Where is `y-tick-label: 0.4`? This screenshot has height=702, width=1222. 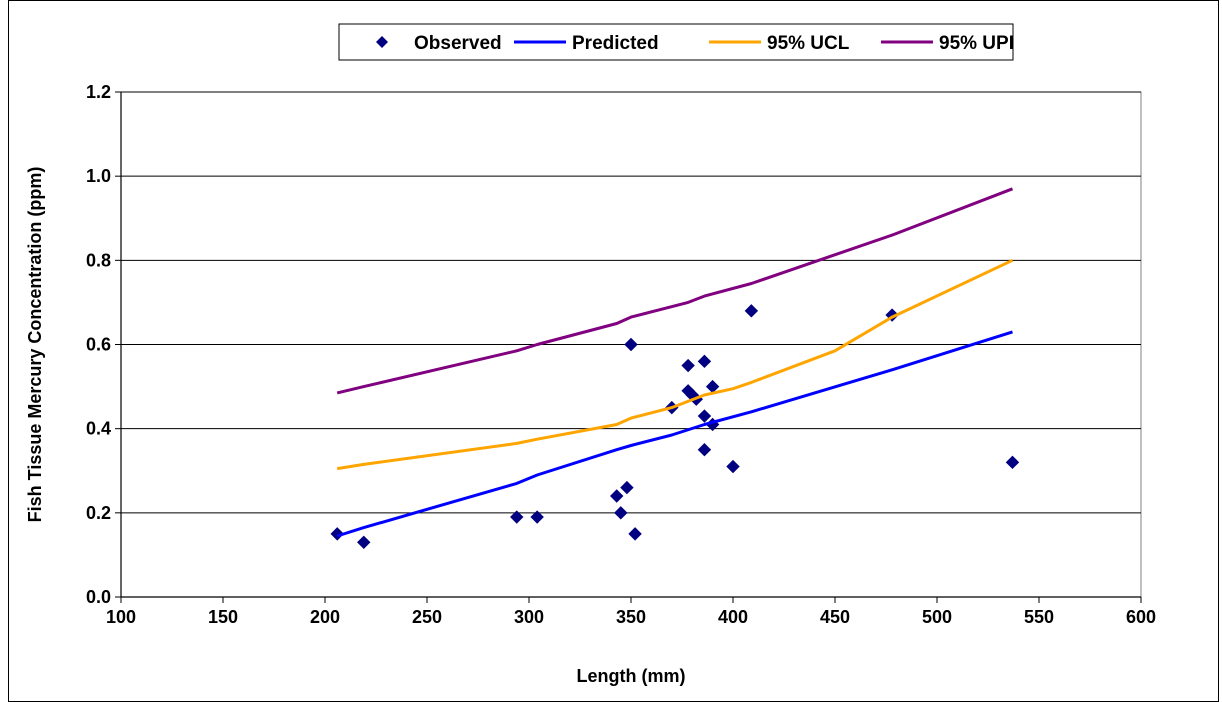
y-tick-label: 0.4 is located at coordinates (98, 429).